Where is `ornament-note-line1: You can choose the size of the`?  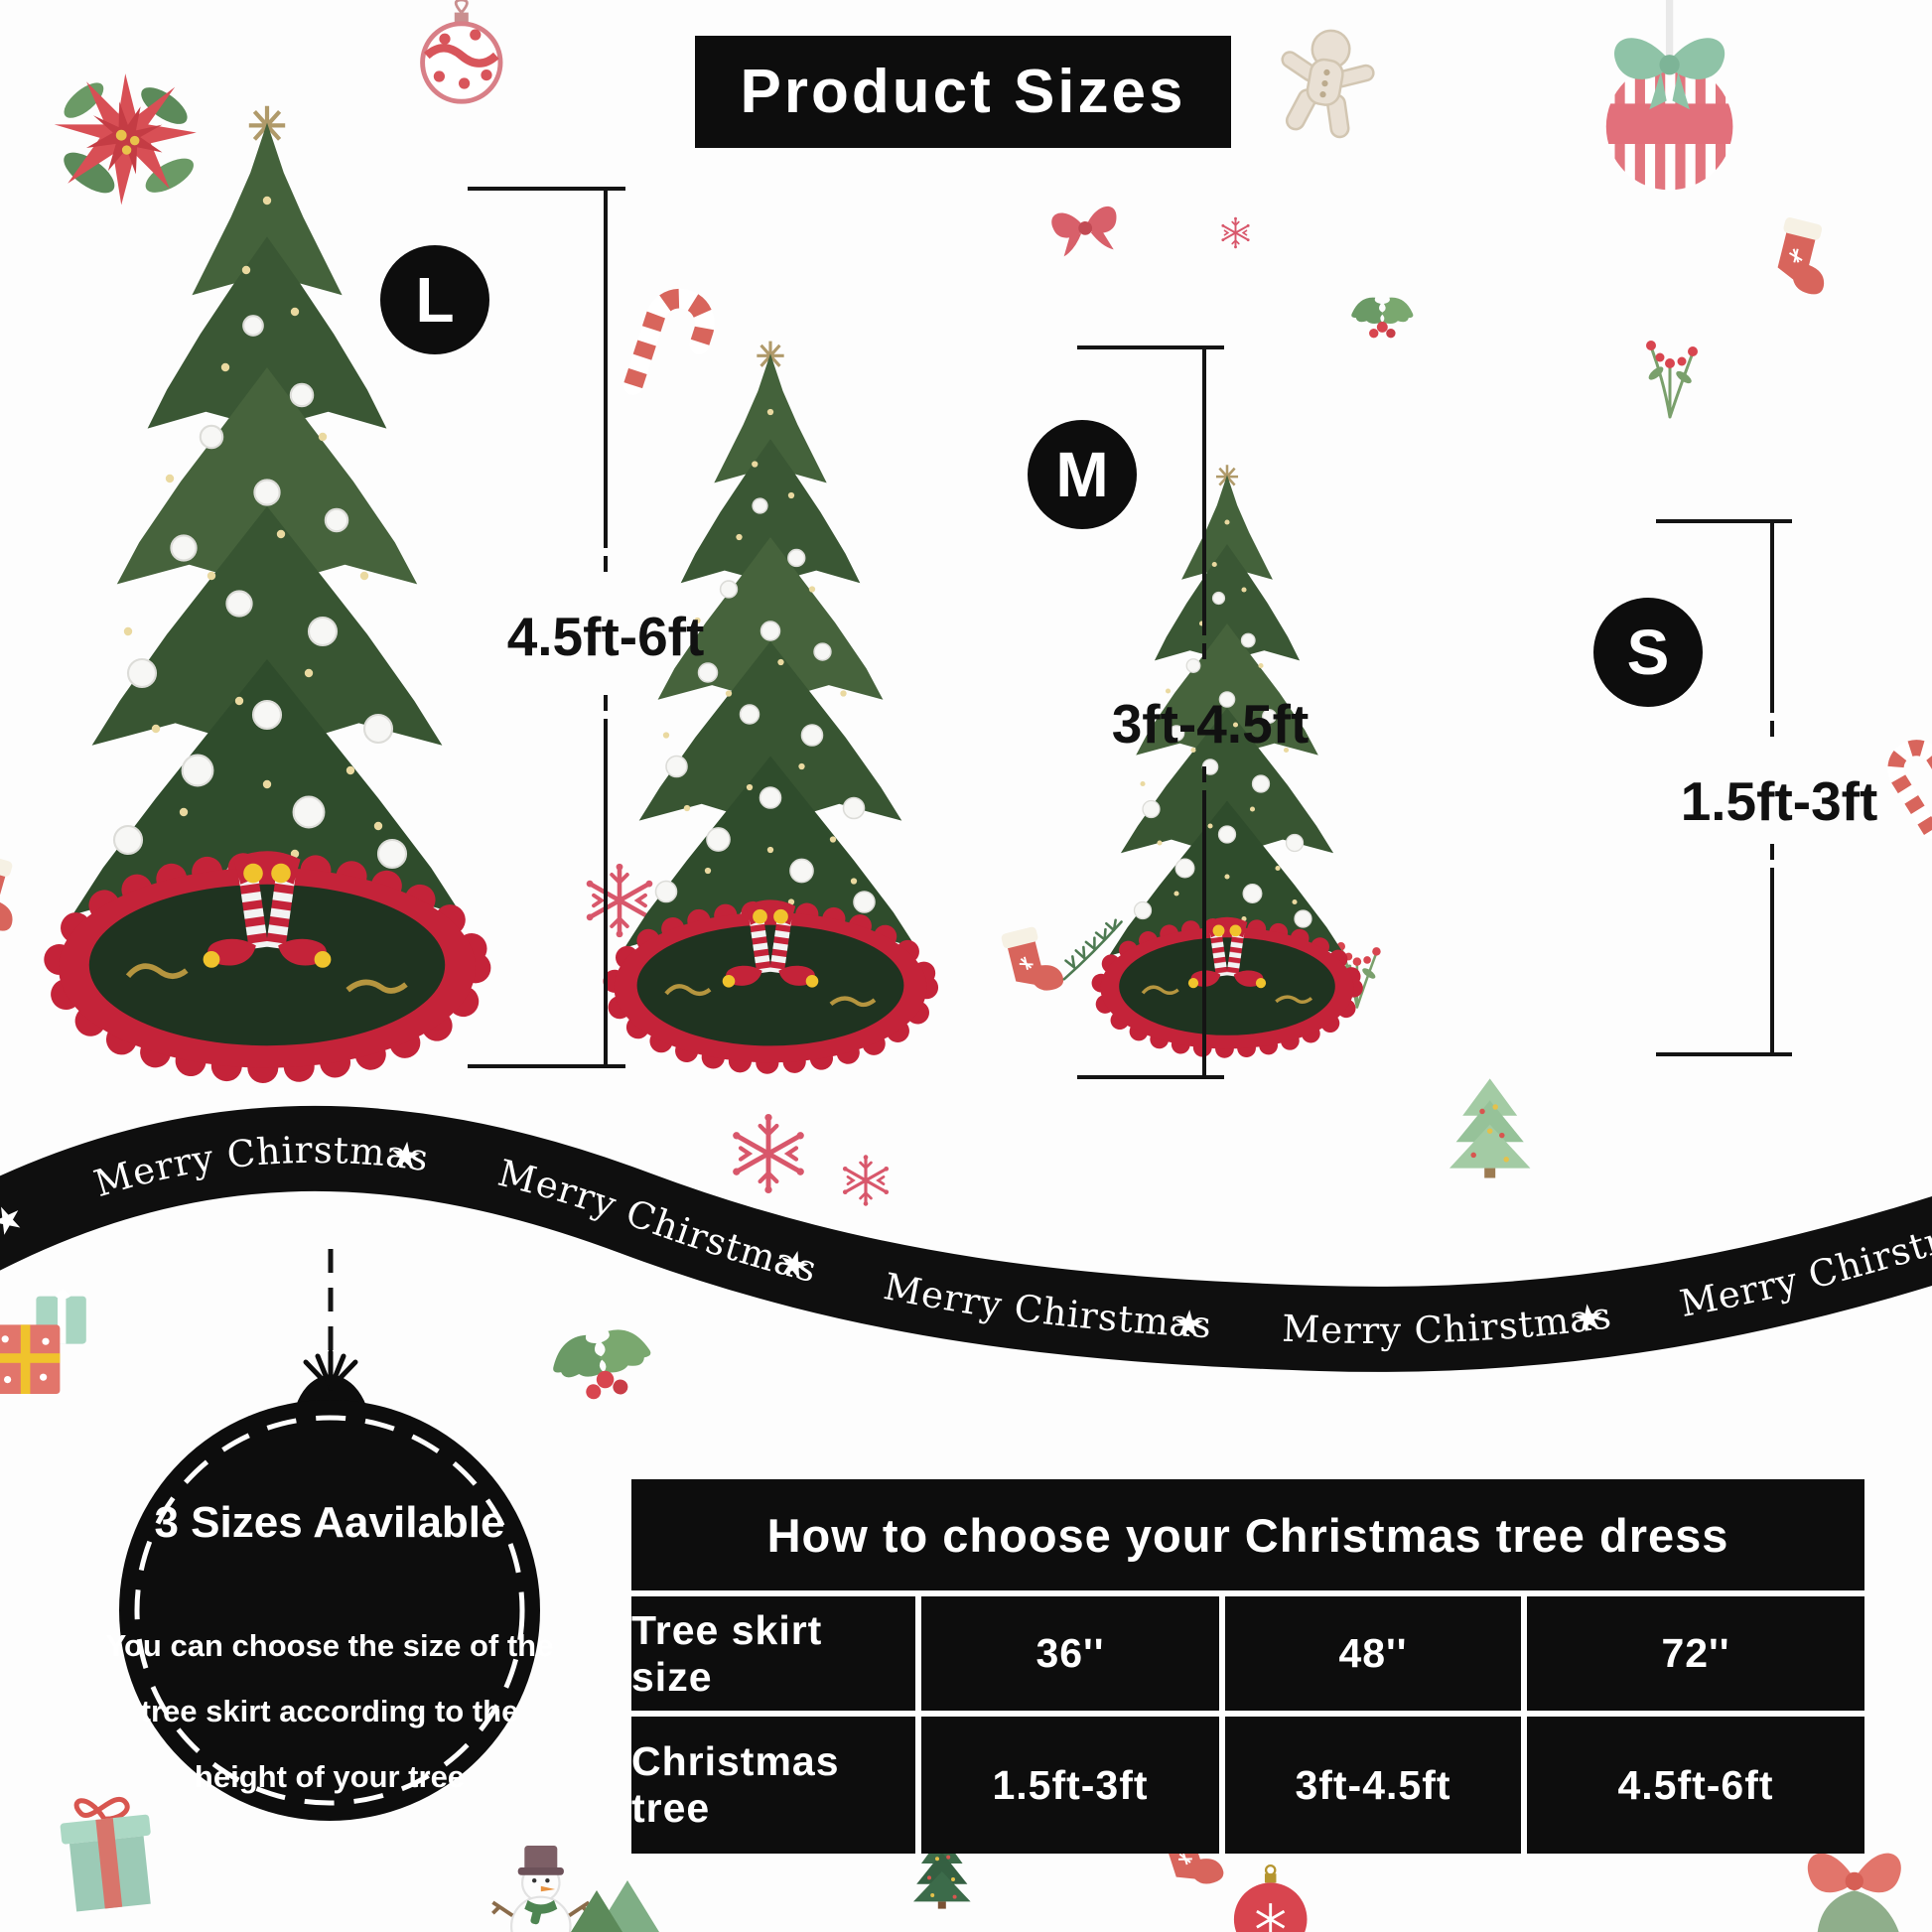 ornament-note-line1: You can choose the size of the is located at coordinates (330, 1645).